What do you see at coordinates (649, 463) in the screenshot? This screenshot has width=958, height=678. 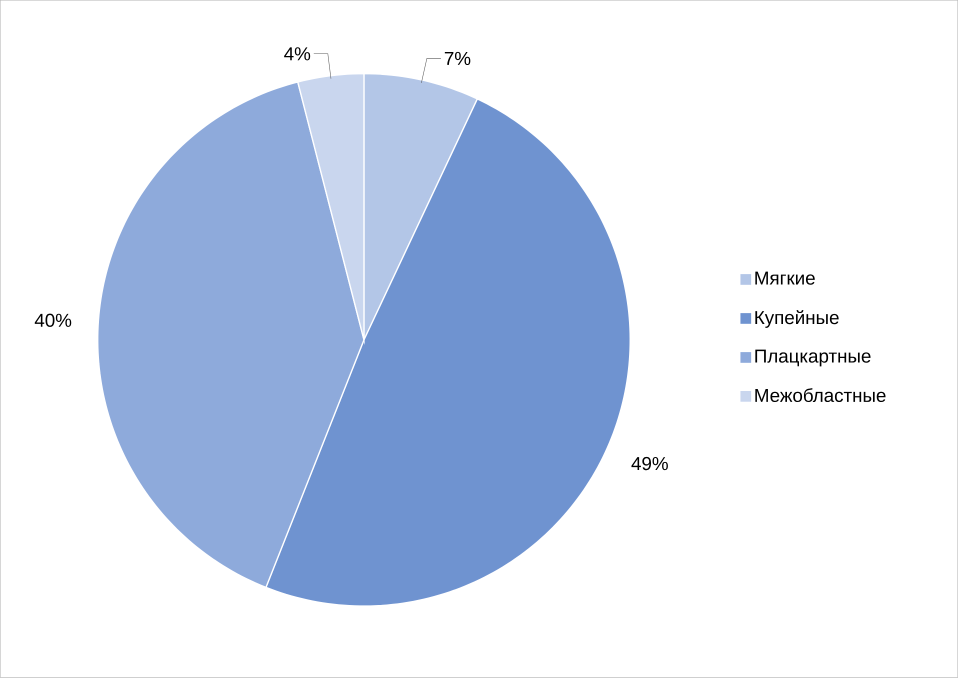 I see `data-label: 49%` at bounding box center [649, 463].